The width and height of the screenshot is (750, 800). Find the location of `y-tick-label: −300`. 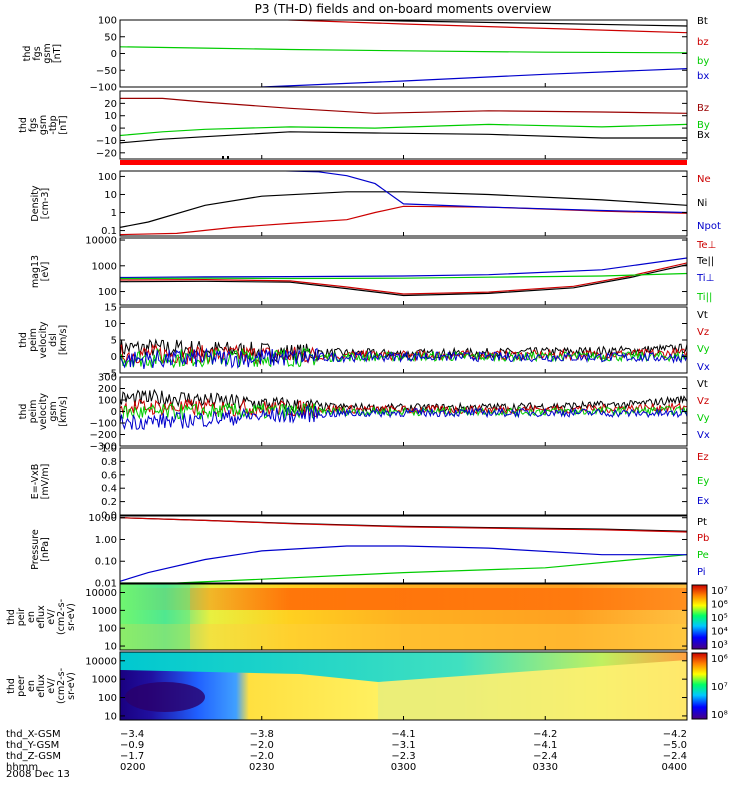

y-tick-label: −300 is located at coordinates (103, 447).